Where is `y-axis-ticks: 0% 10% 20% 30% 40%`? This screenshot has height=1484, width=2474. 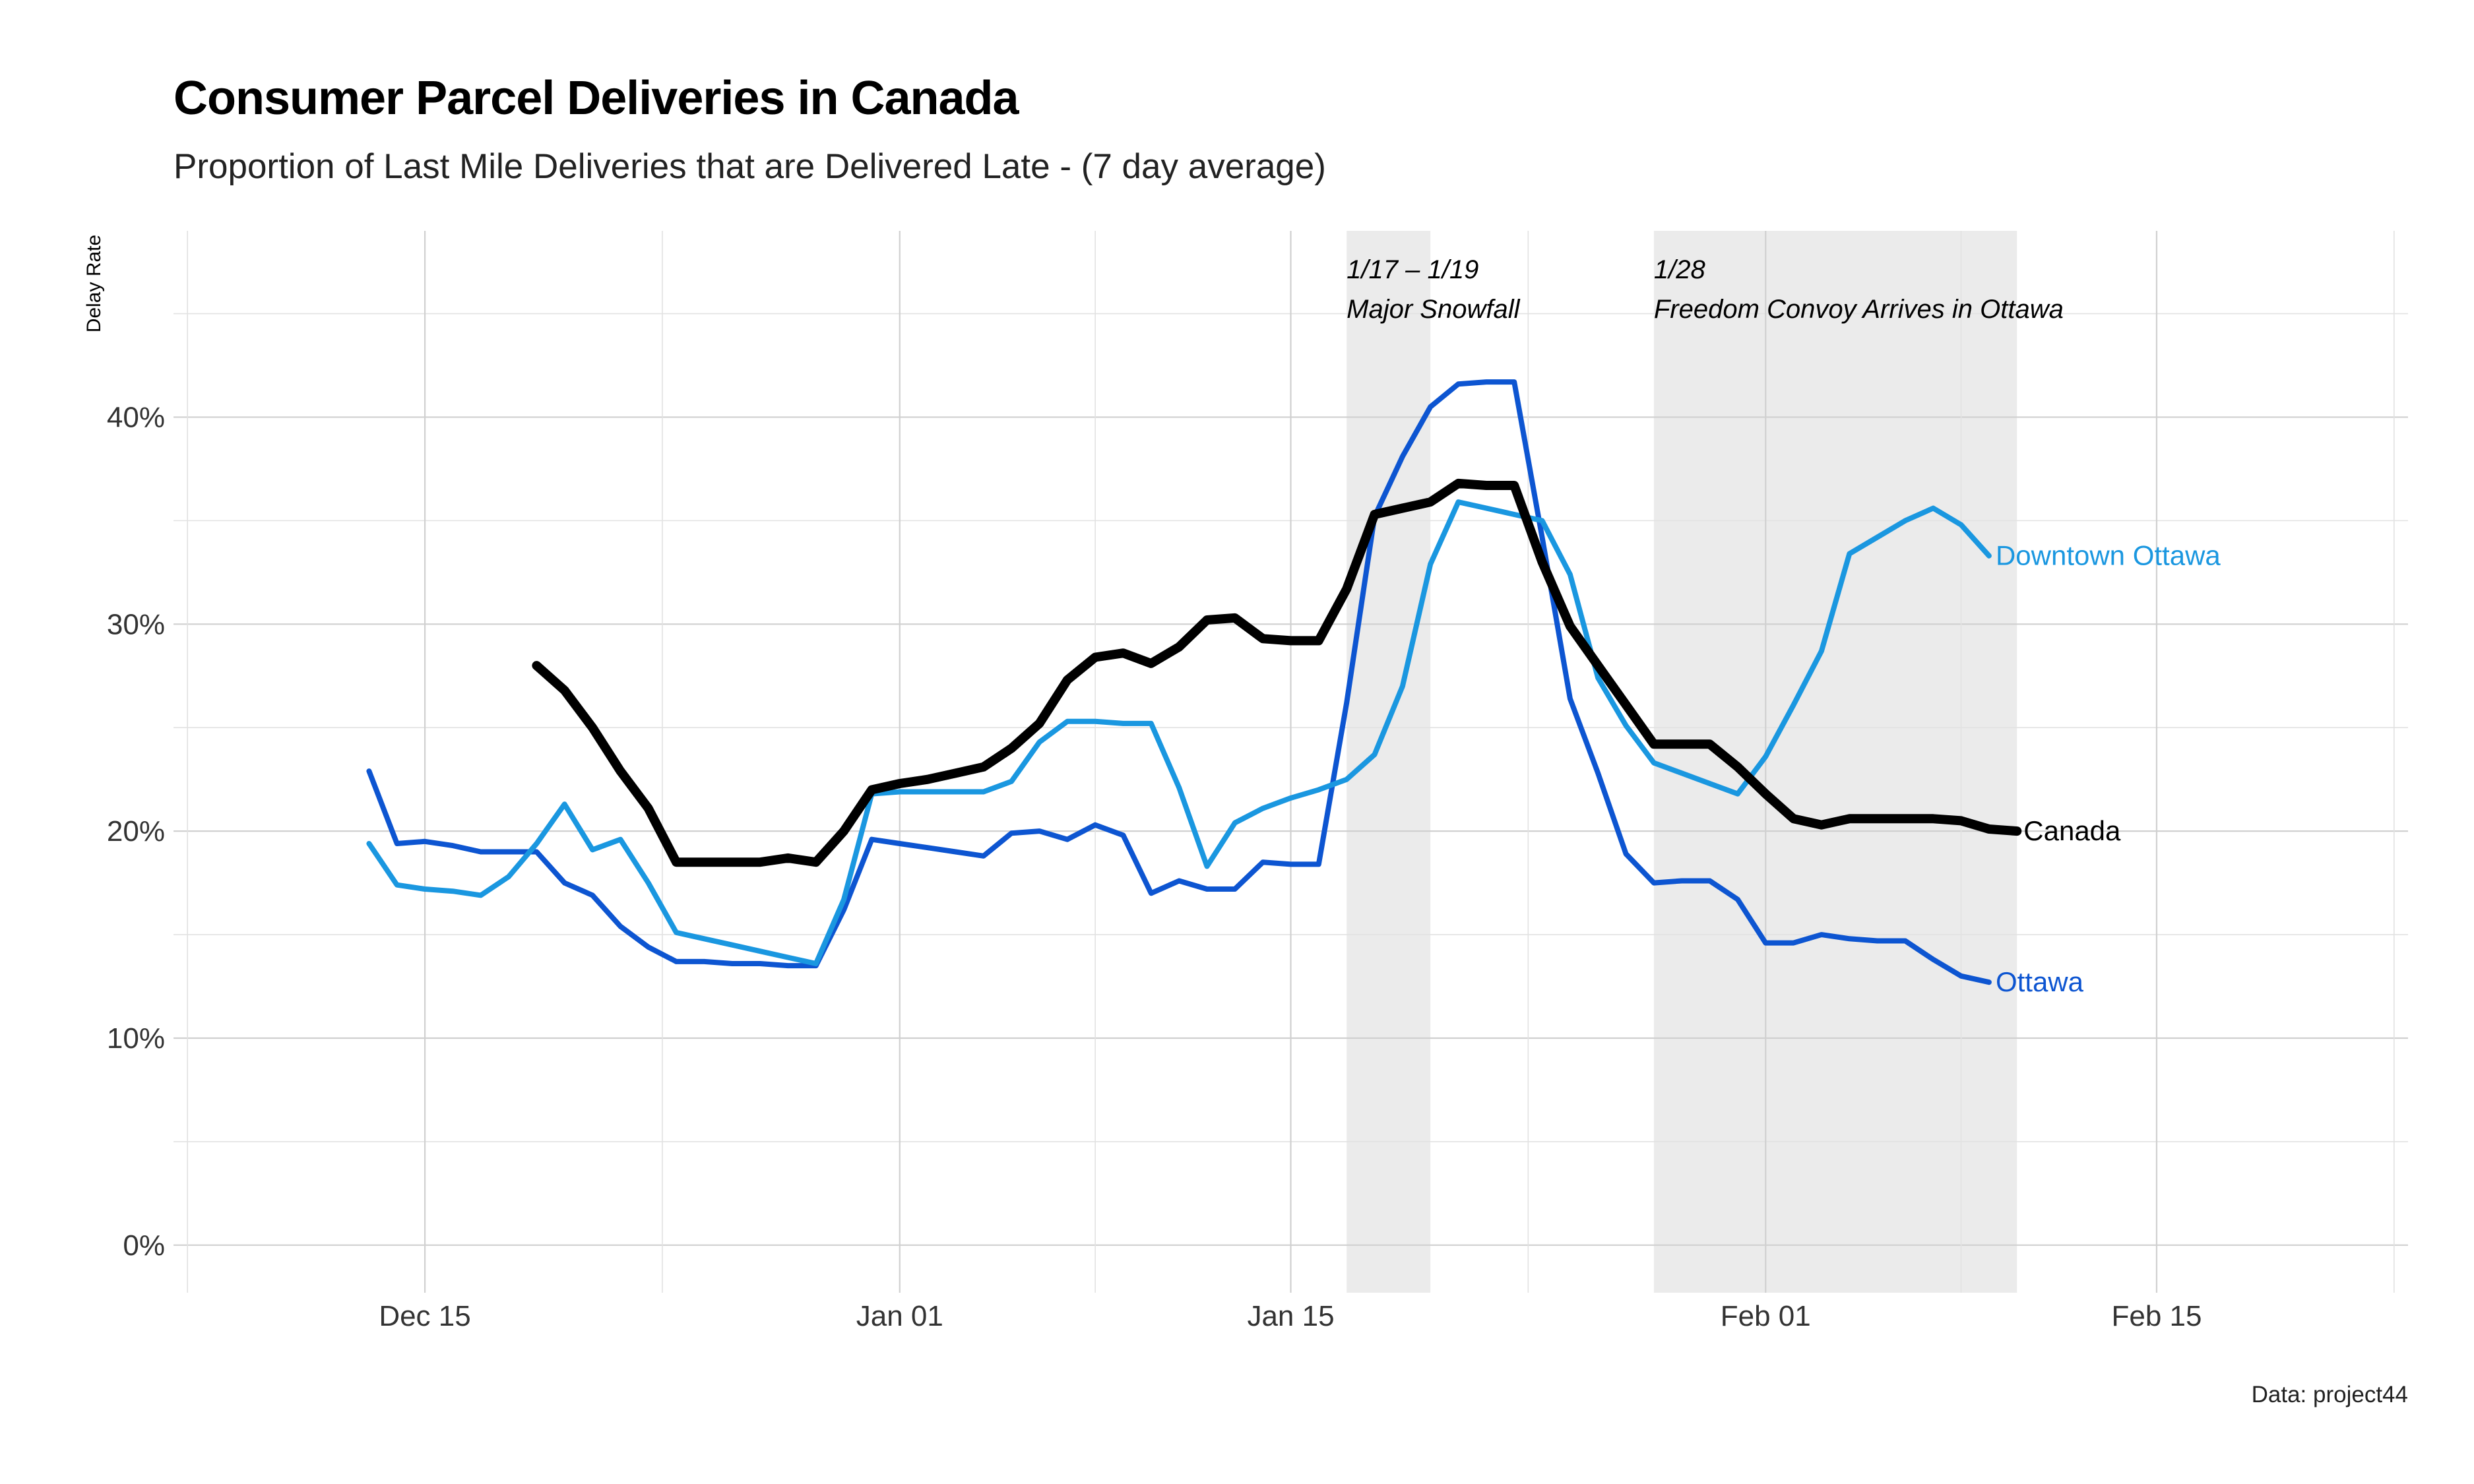 y-axis-ticks: 0% 10% 20% 30% 40% is located at coordinates (136, 831).